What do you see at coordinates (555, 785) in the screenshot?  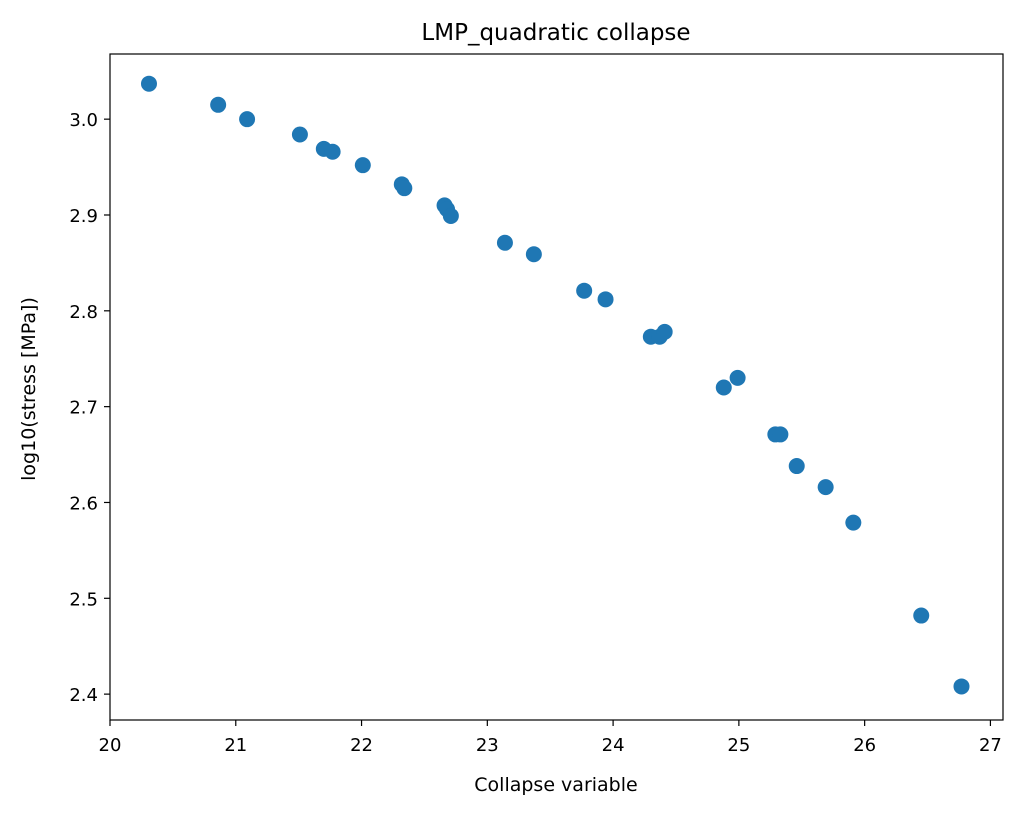 I see `x-axis-label: Collapse variable` at bounding box center [555, 785].